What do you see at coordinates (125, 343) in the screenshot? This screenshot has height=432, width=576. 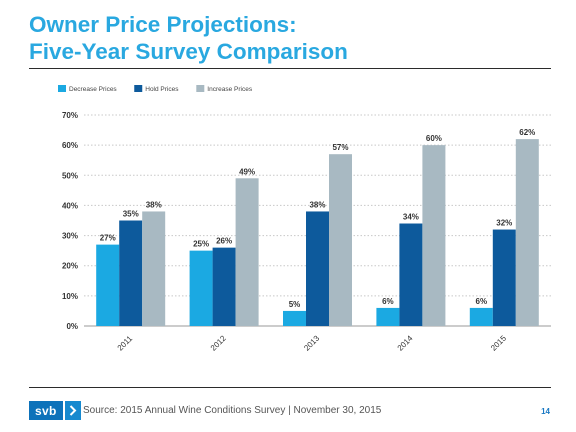 I see `x-tick-label: 2011` at bounding box center [125, 343].